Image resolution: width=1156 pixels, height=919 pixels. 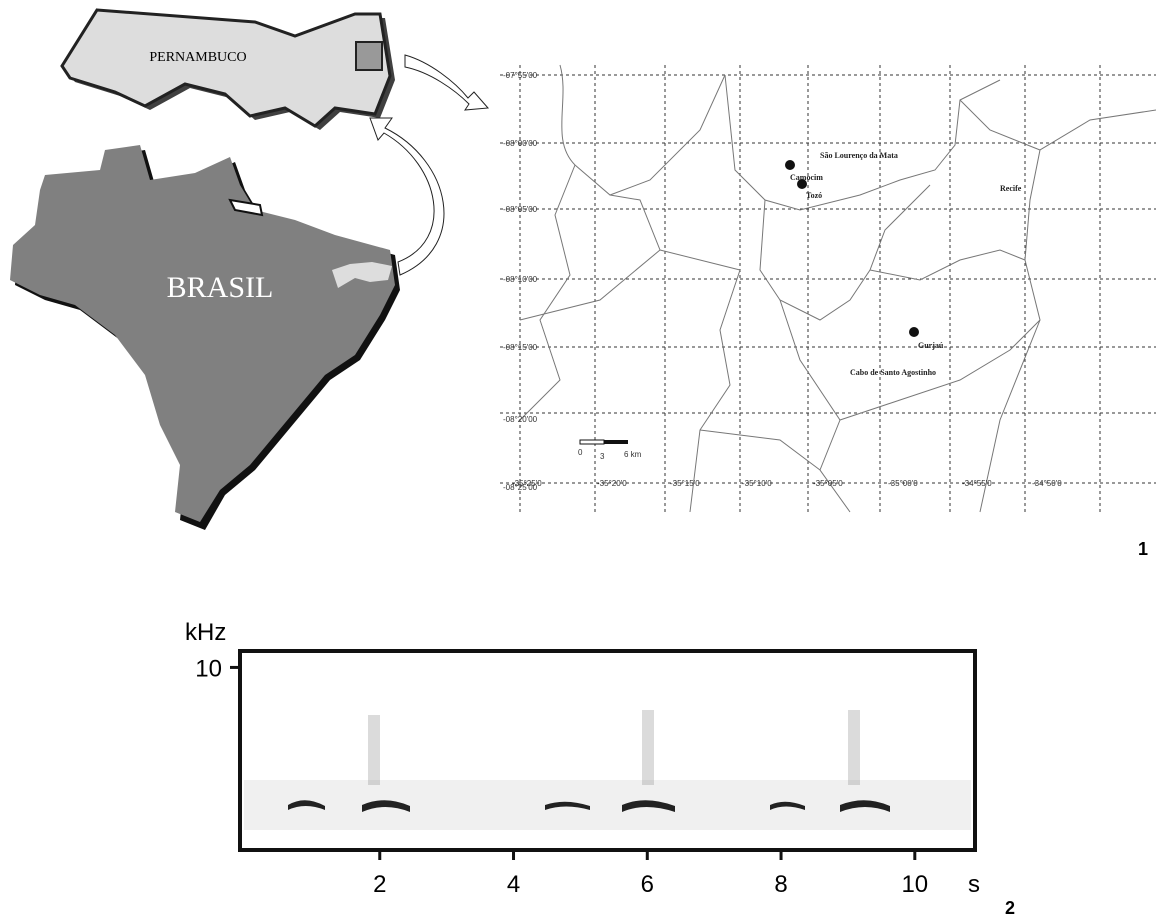 I want to click on x-axis-label: s, so click(x=974, y=884).